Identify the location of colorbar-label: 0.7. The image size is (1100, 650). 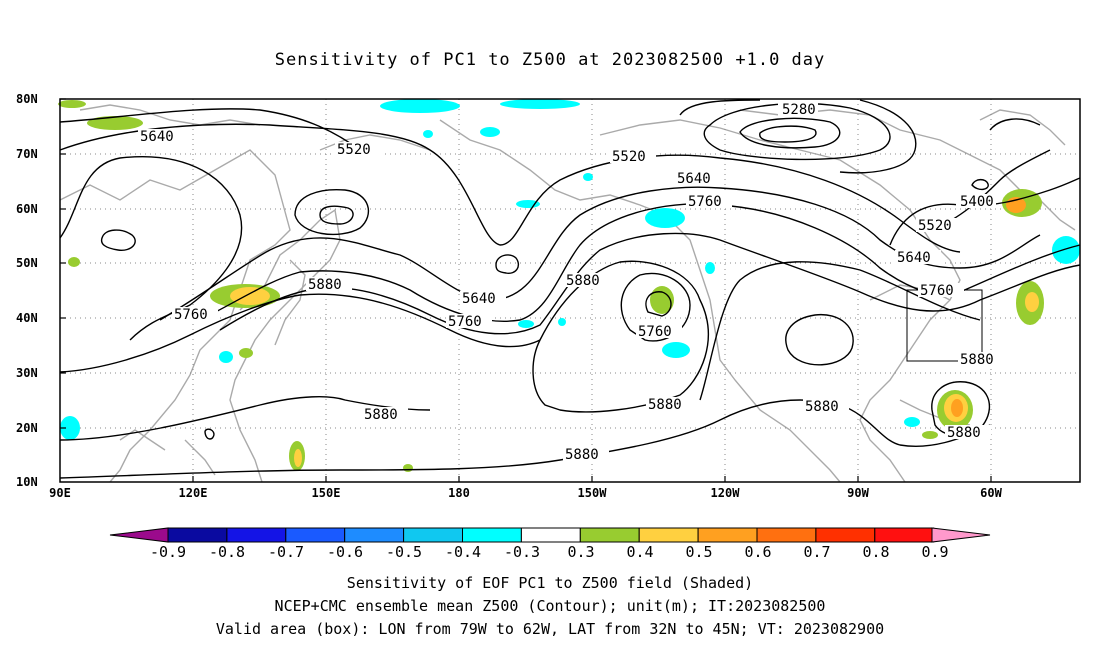
(817, 552).